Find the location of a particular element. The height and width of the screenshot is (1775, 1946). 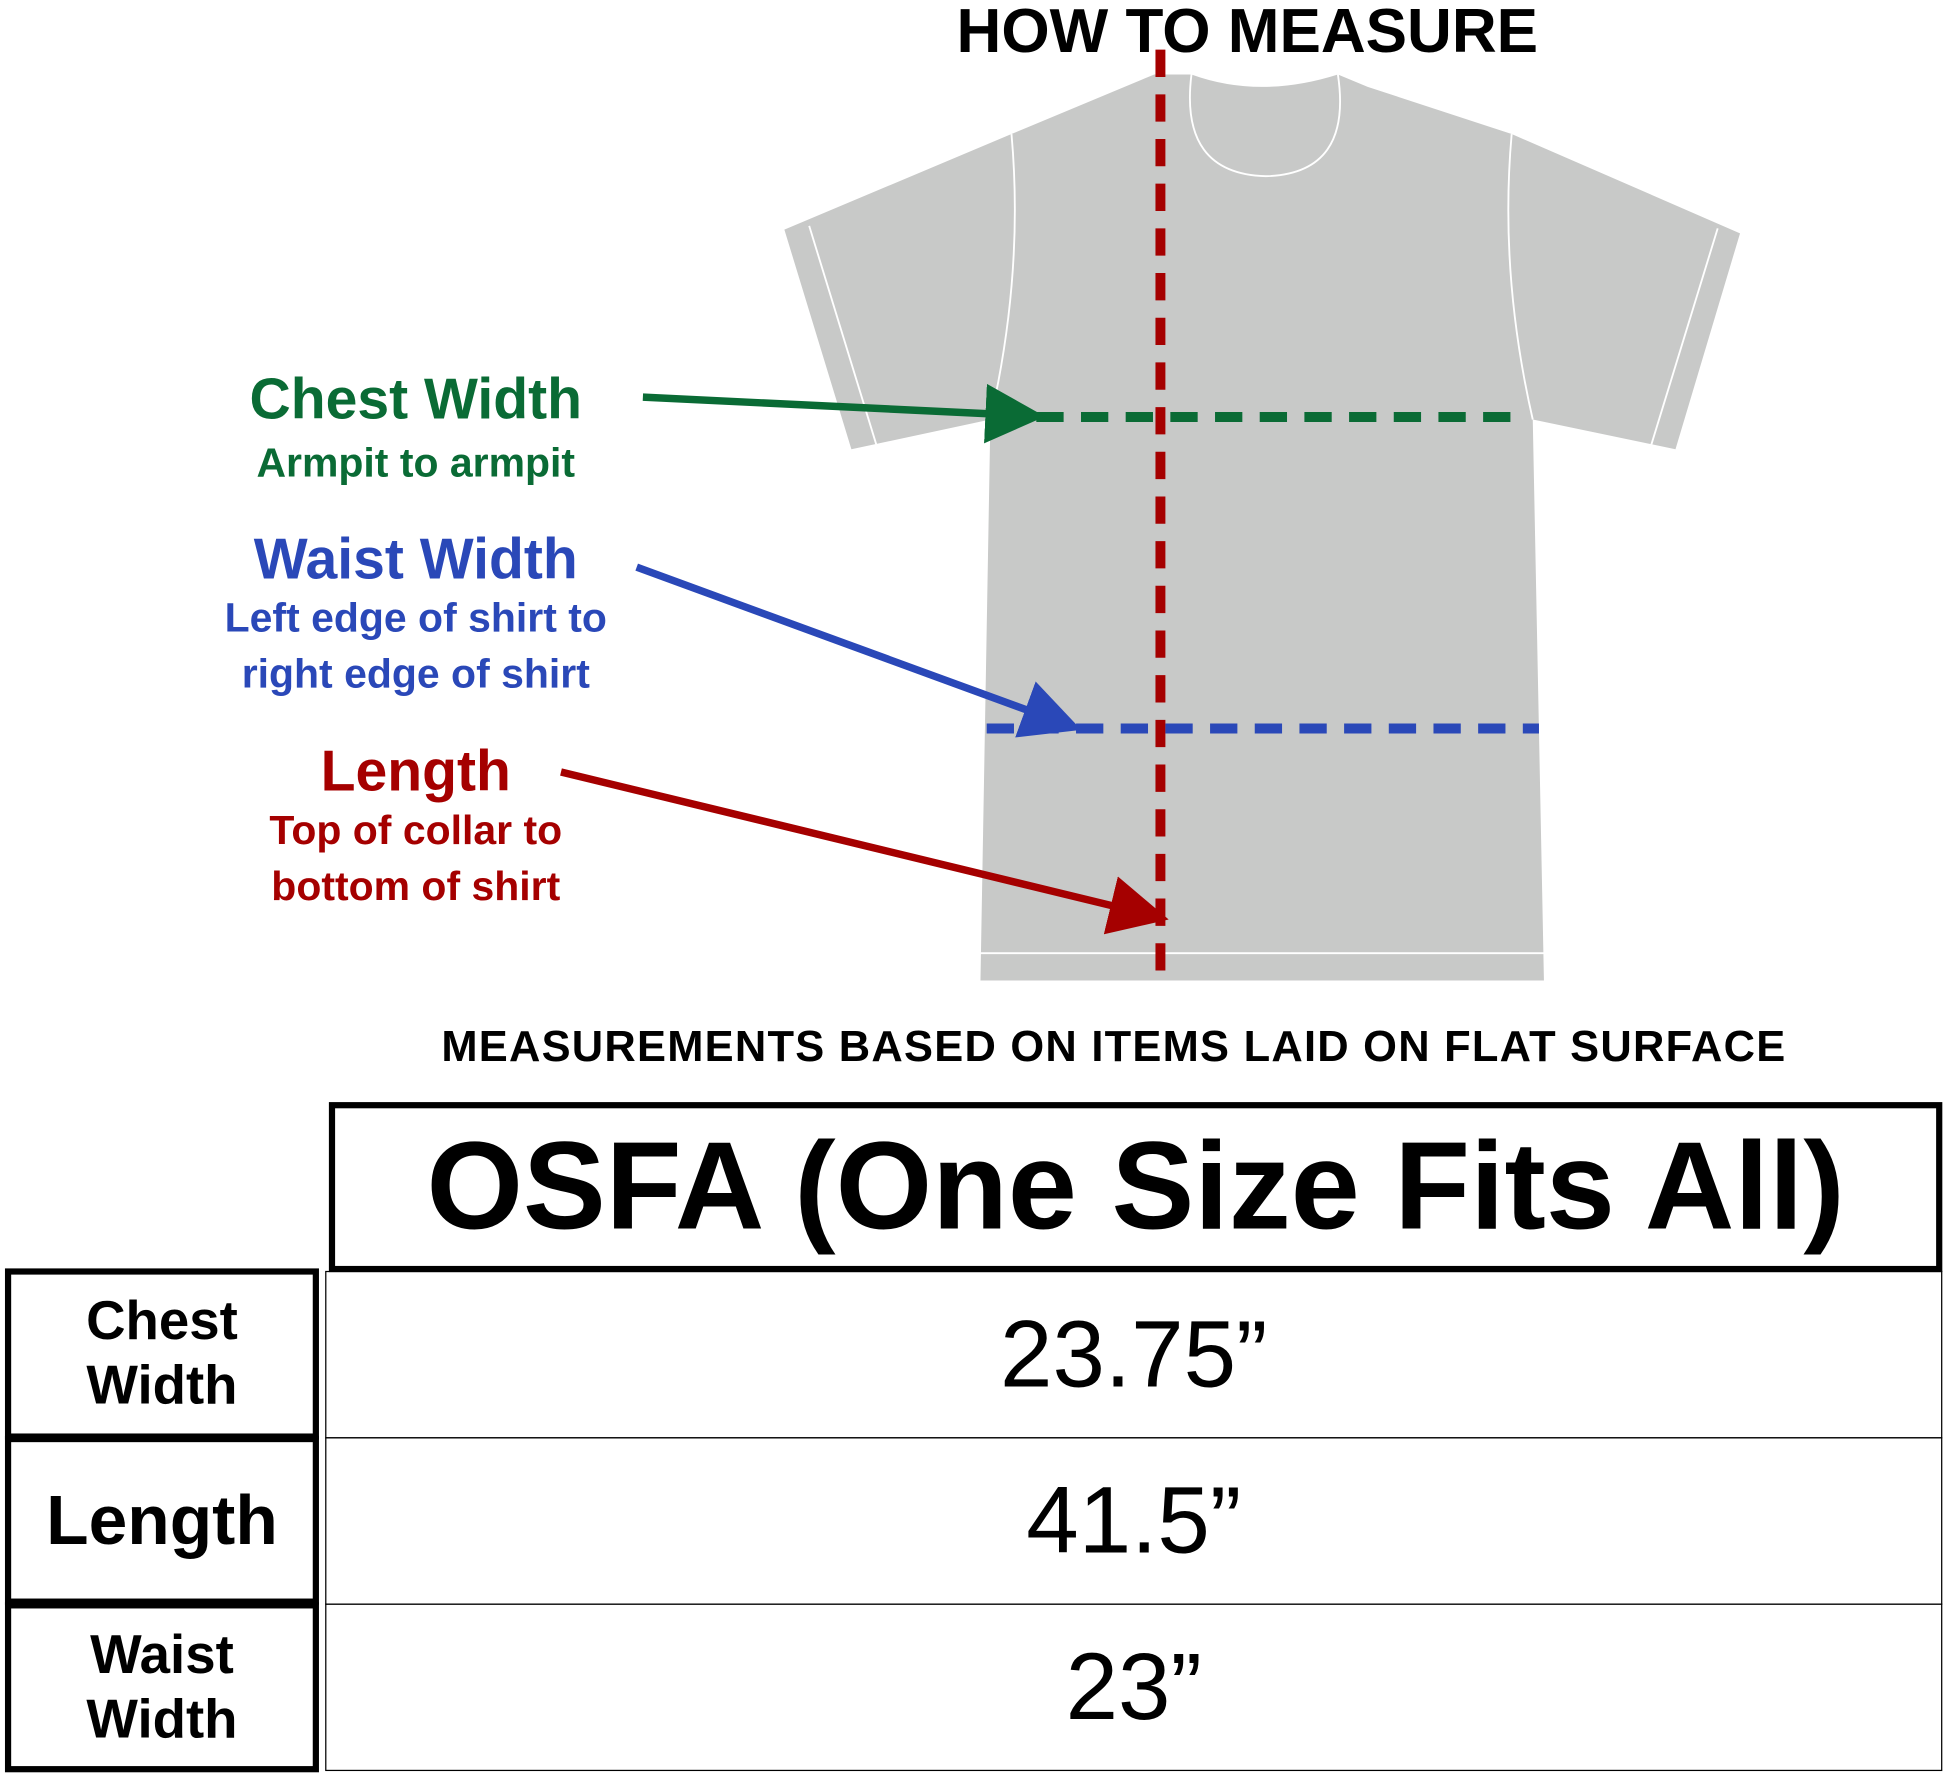

row-label-chest: Chest Width is located at coordinates (161, 1354).